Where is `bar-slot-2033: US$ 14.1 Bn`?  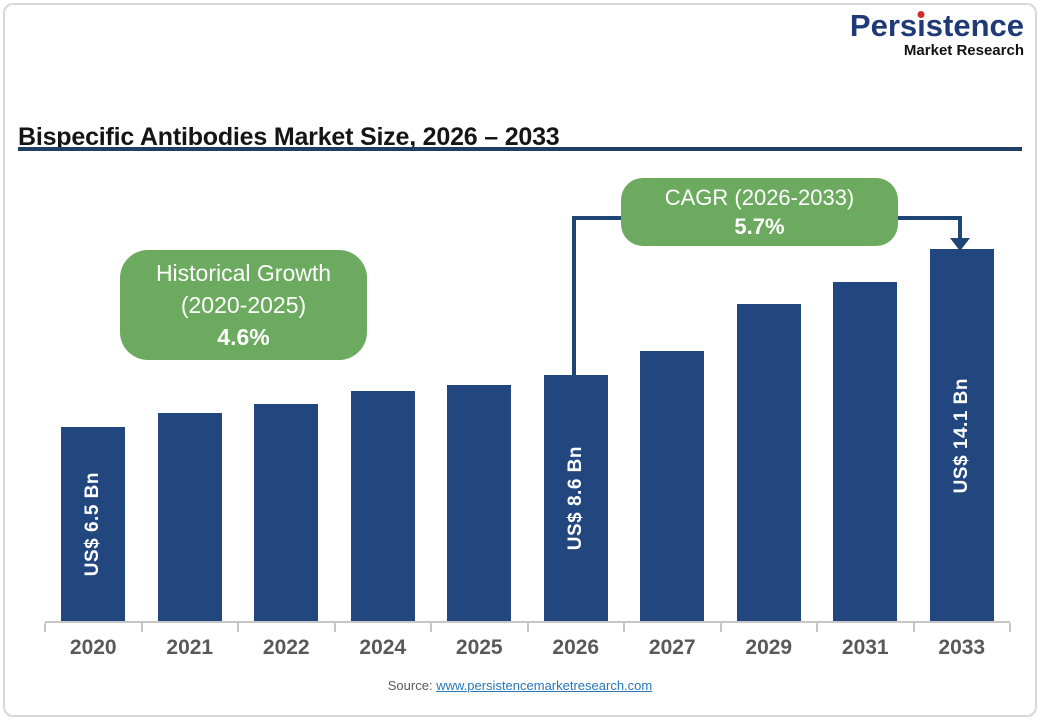
bar-slot-2033: US$ 14.1 Bn is located at coordinates (962, 431).